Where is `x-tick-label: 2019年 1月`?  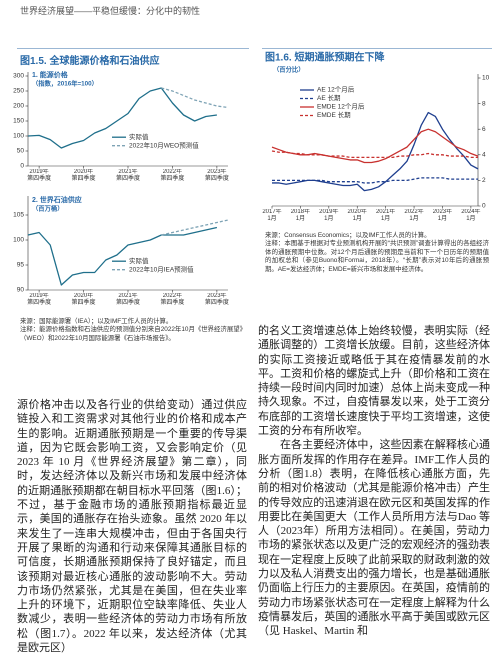
x-tick-label: 2019年 1月 is located at coordinates (329, 215).